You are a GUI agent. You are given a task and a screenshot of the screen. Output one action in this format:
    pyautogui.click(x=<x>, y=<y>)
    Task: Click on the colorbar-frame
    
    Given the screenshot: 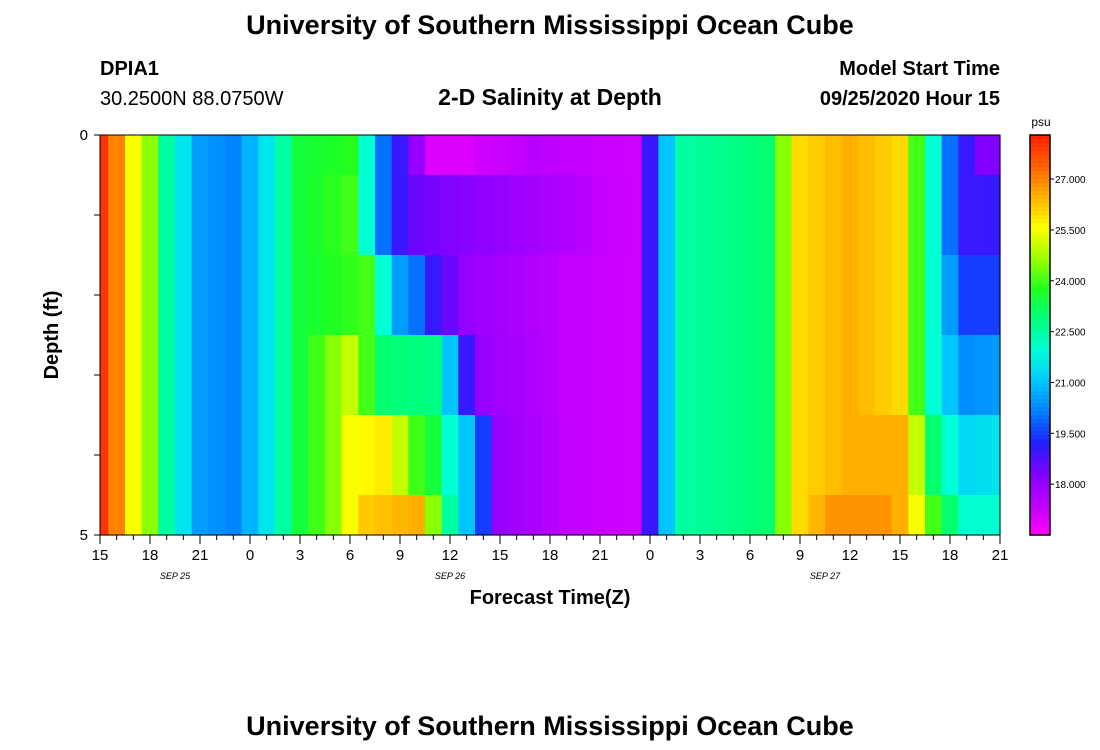 What is the action you would take?
    pyautogui.click(x=1040, y=335)
    